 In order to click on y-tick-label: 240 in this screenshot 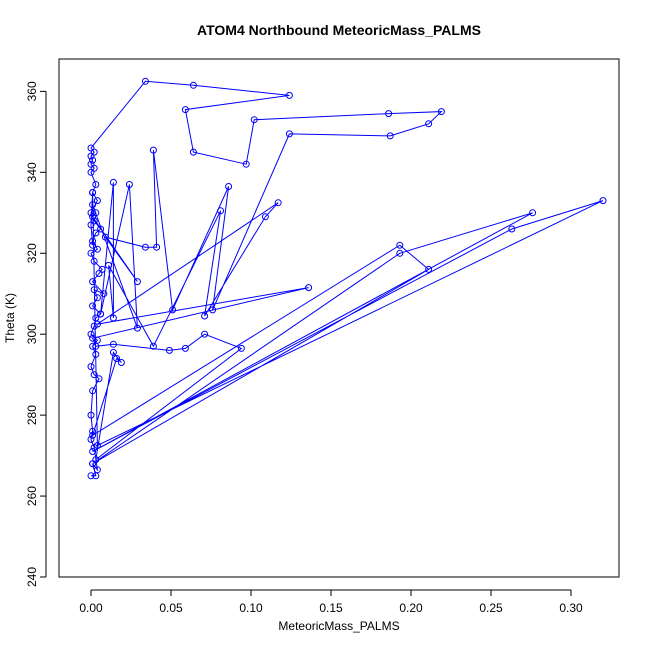, I will do `click(32, 577)`.